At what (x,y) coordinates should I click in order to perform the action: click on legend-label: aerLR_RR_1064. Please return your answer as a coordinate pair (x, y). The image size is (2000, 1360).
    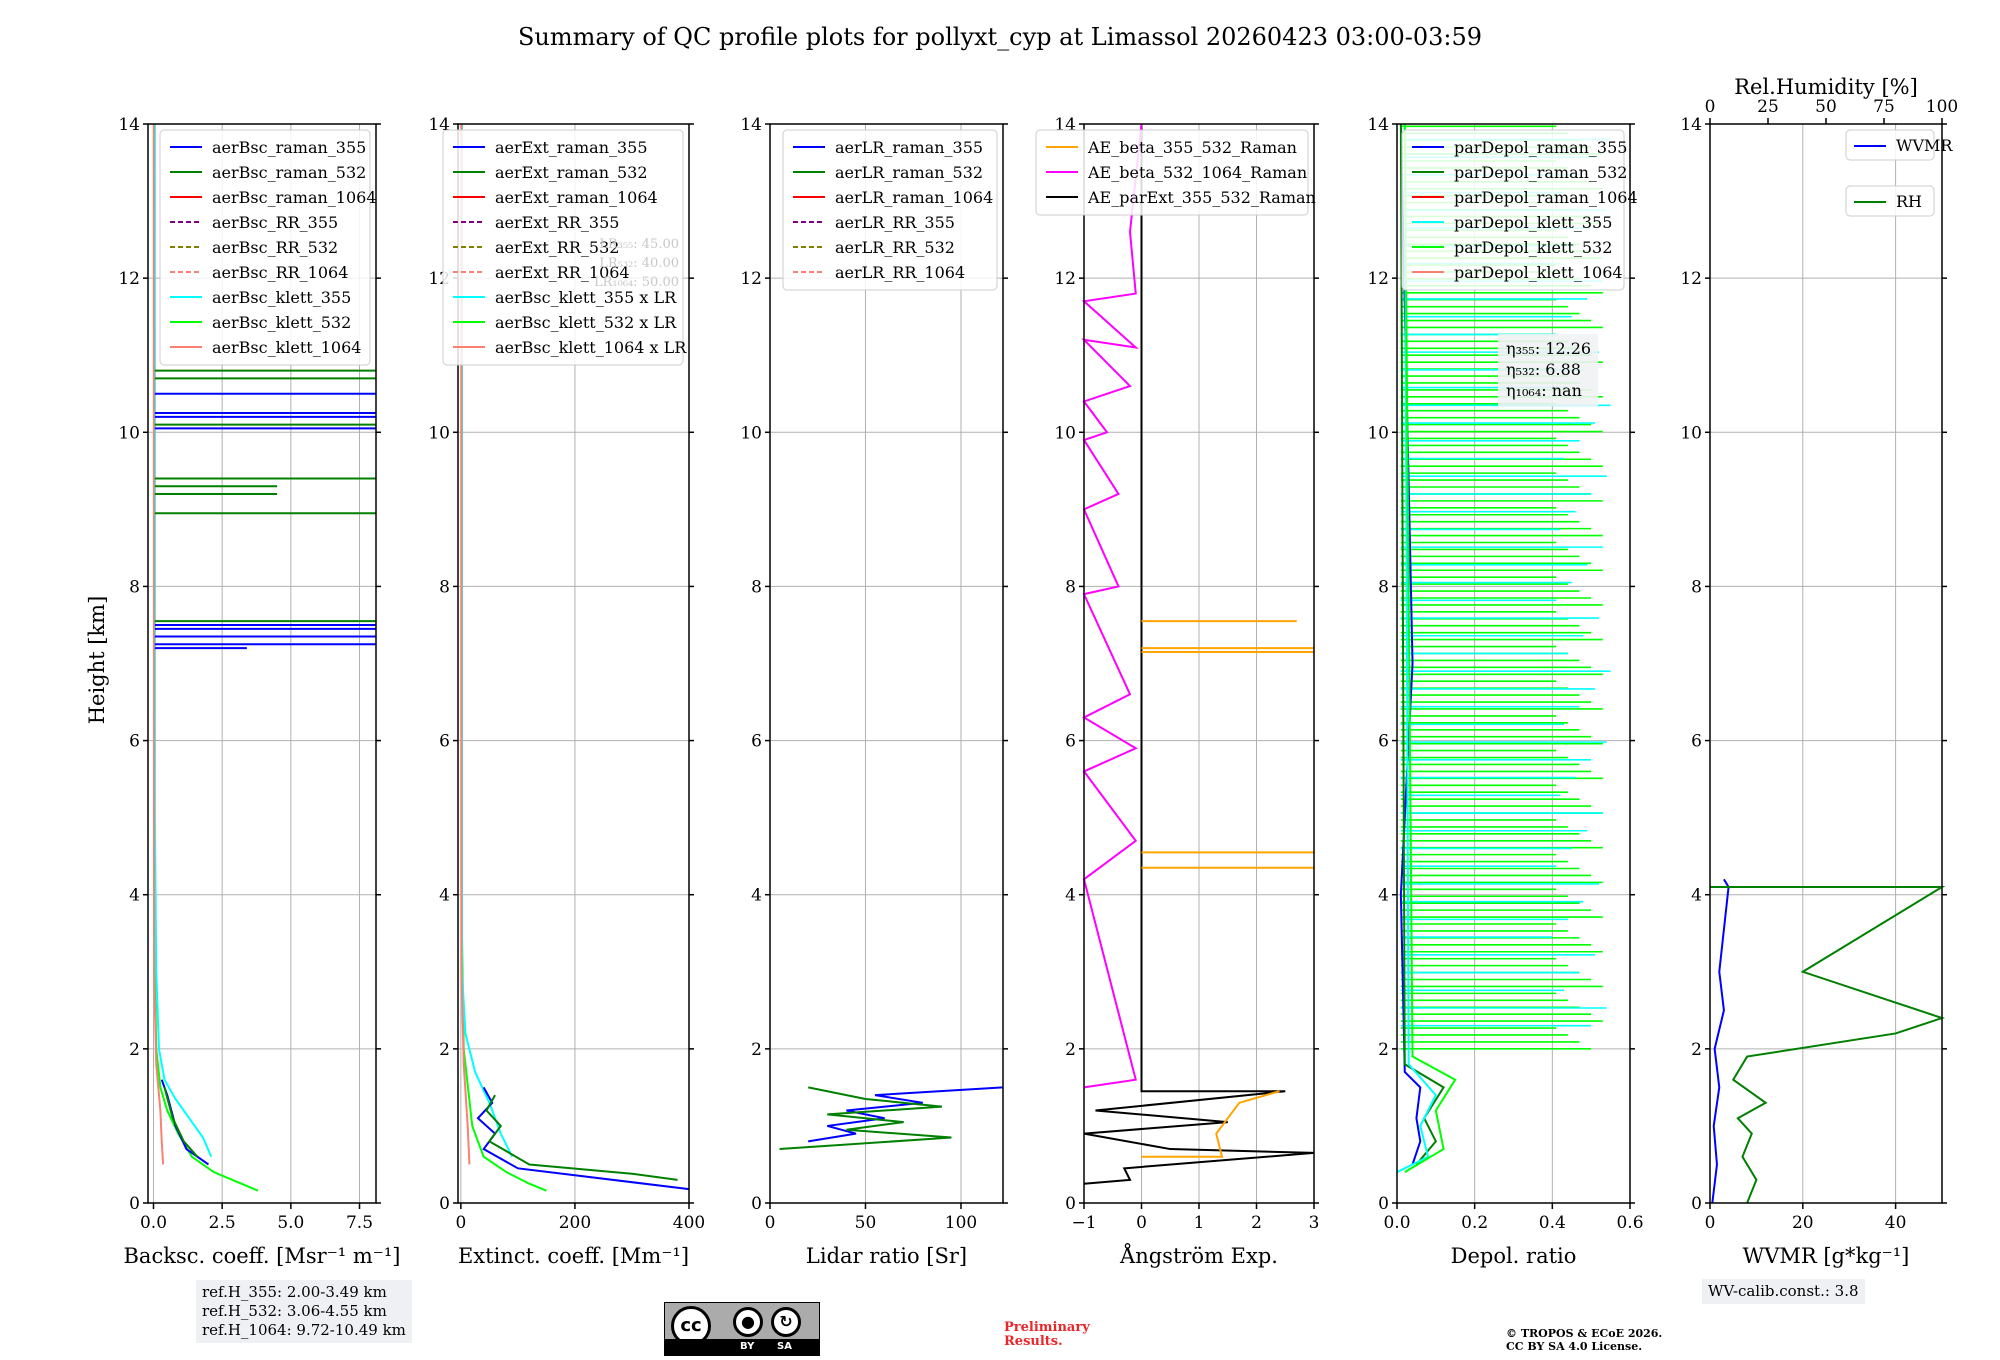
    Looking at the image, I should click on (900, 272).